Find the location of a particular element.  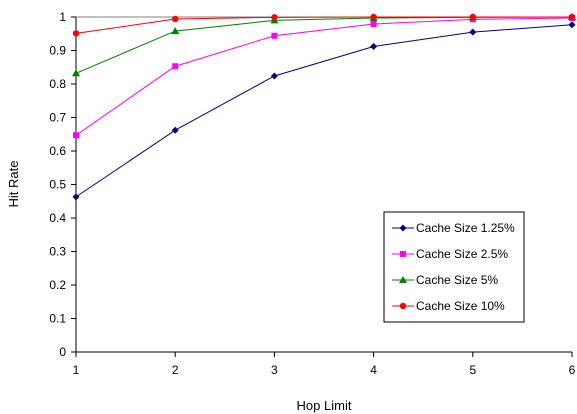

x-axis-title: Hop Limit is located at coordinates (324, 405).